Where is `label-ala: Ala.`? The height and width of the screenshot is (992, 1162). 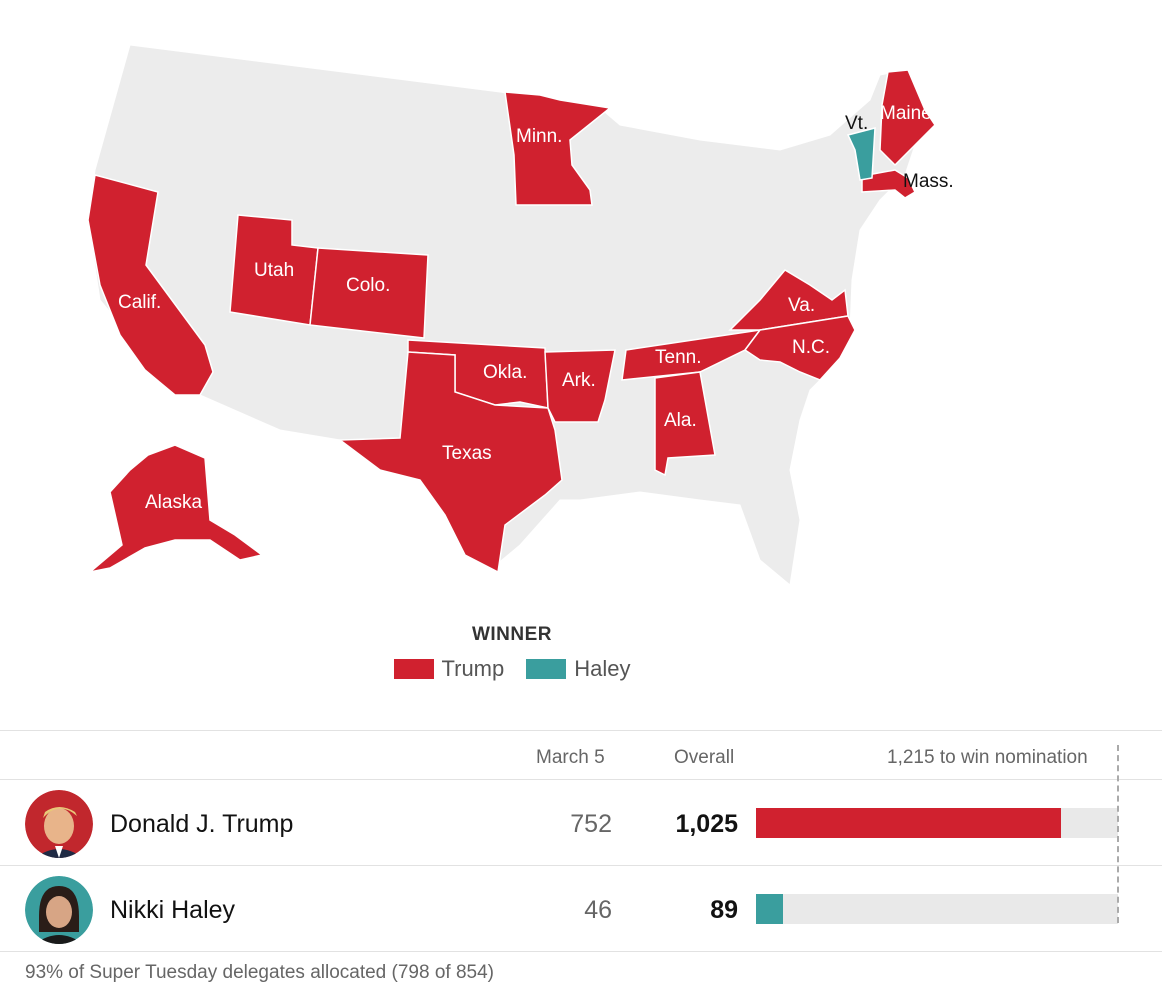
label-ala: Ala. is located at coordinates (680, 420).